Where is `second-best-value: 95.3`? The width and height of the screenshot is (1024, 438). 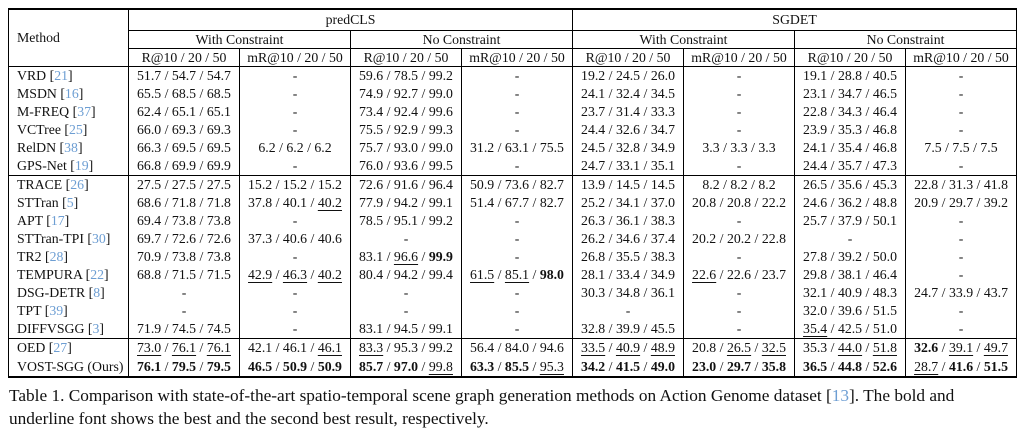
second-best-value: 95.3 is located at coordinates (551, 366).